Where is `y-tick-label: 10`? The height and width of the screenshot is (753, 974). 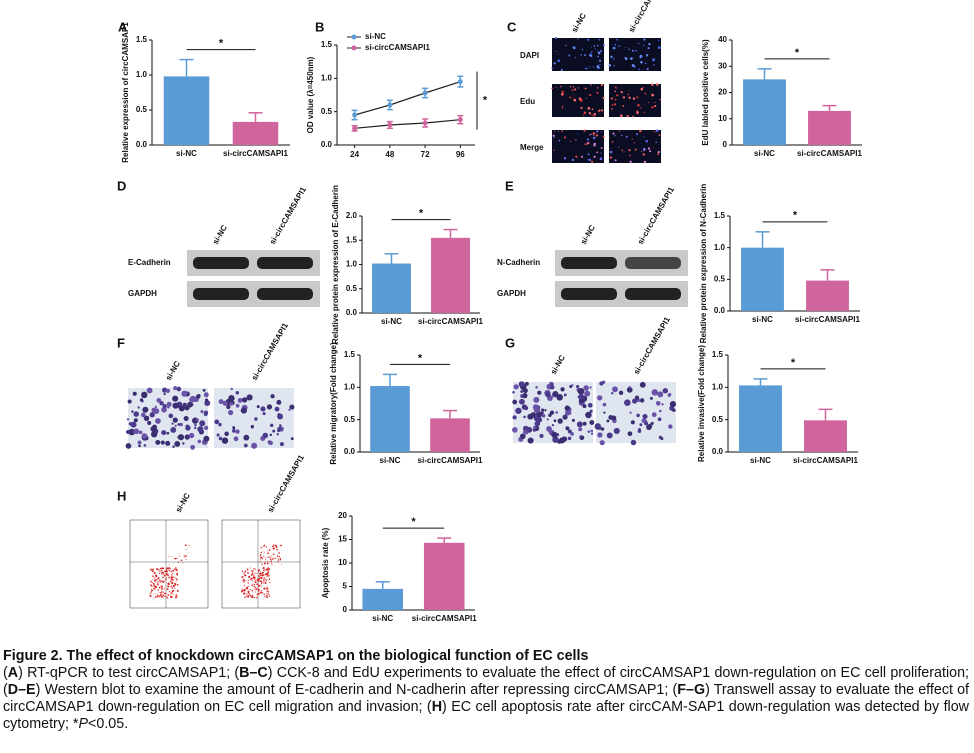 y-tick-label: 10 is located at coordinates (722, 118).